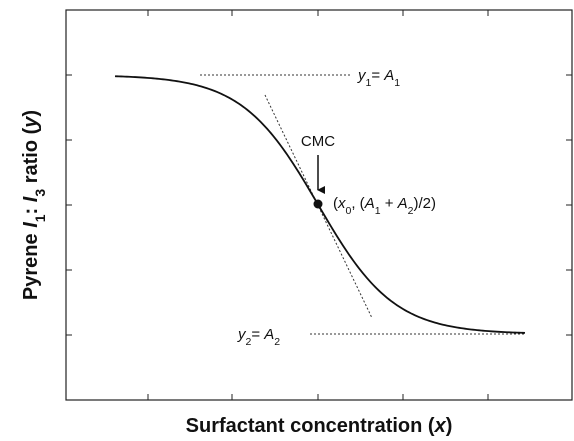  Describe the element at coordinates (318, 141) in the screenshot. I see `cmc-label: CMC` at that location.